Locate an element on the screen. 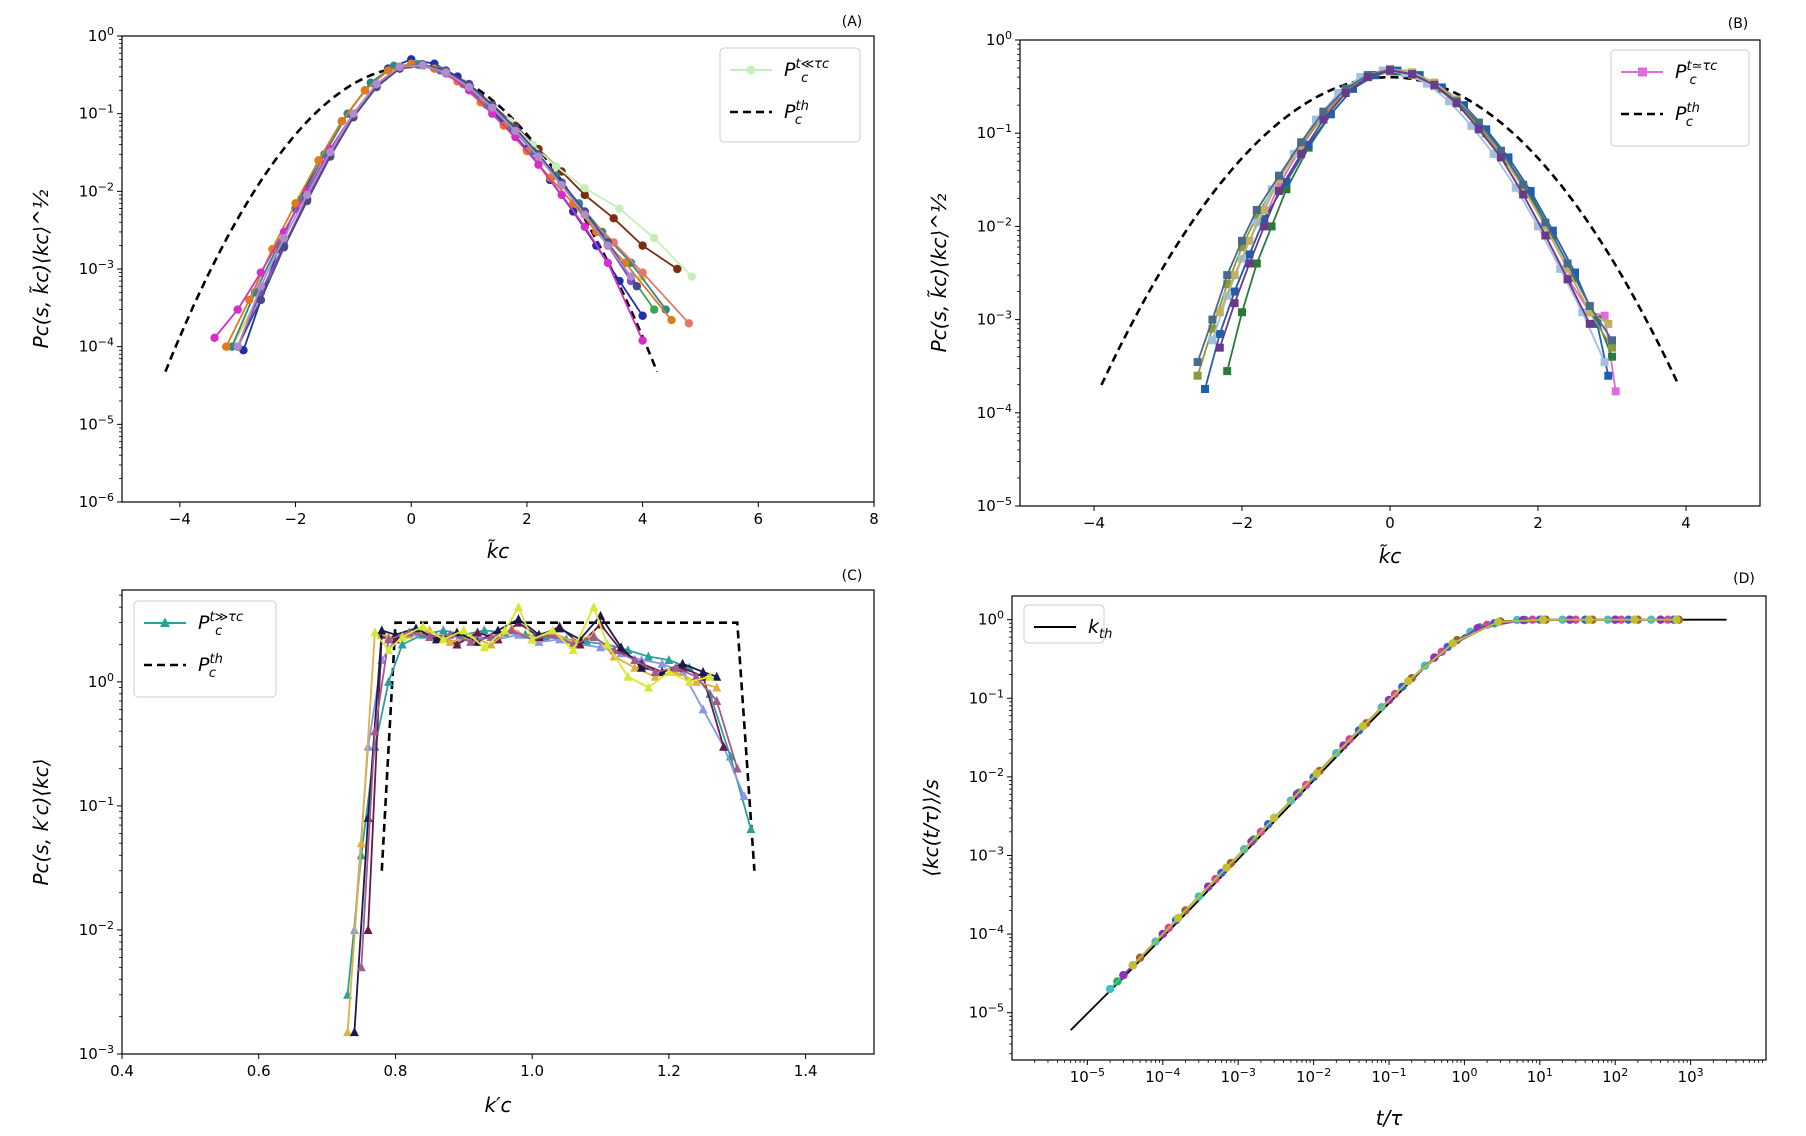 Image resolution: width=1806 pixels, height=1136 pixels. y-tick-label: 10⁻² is located at coordinates (96, 190).